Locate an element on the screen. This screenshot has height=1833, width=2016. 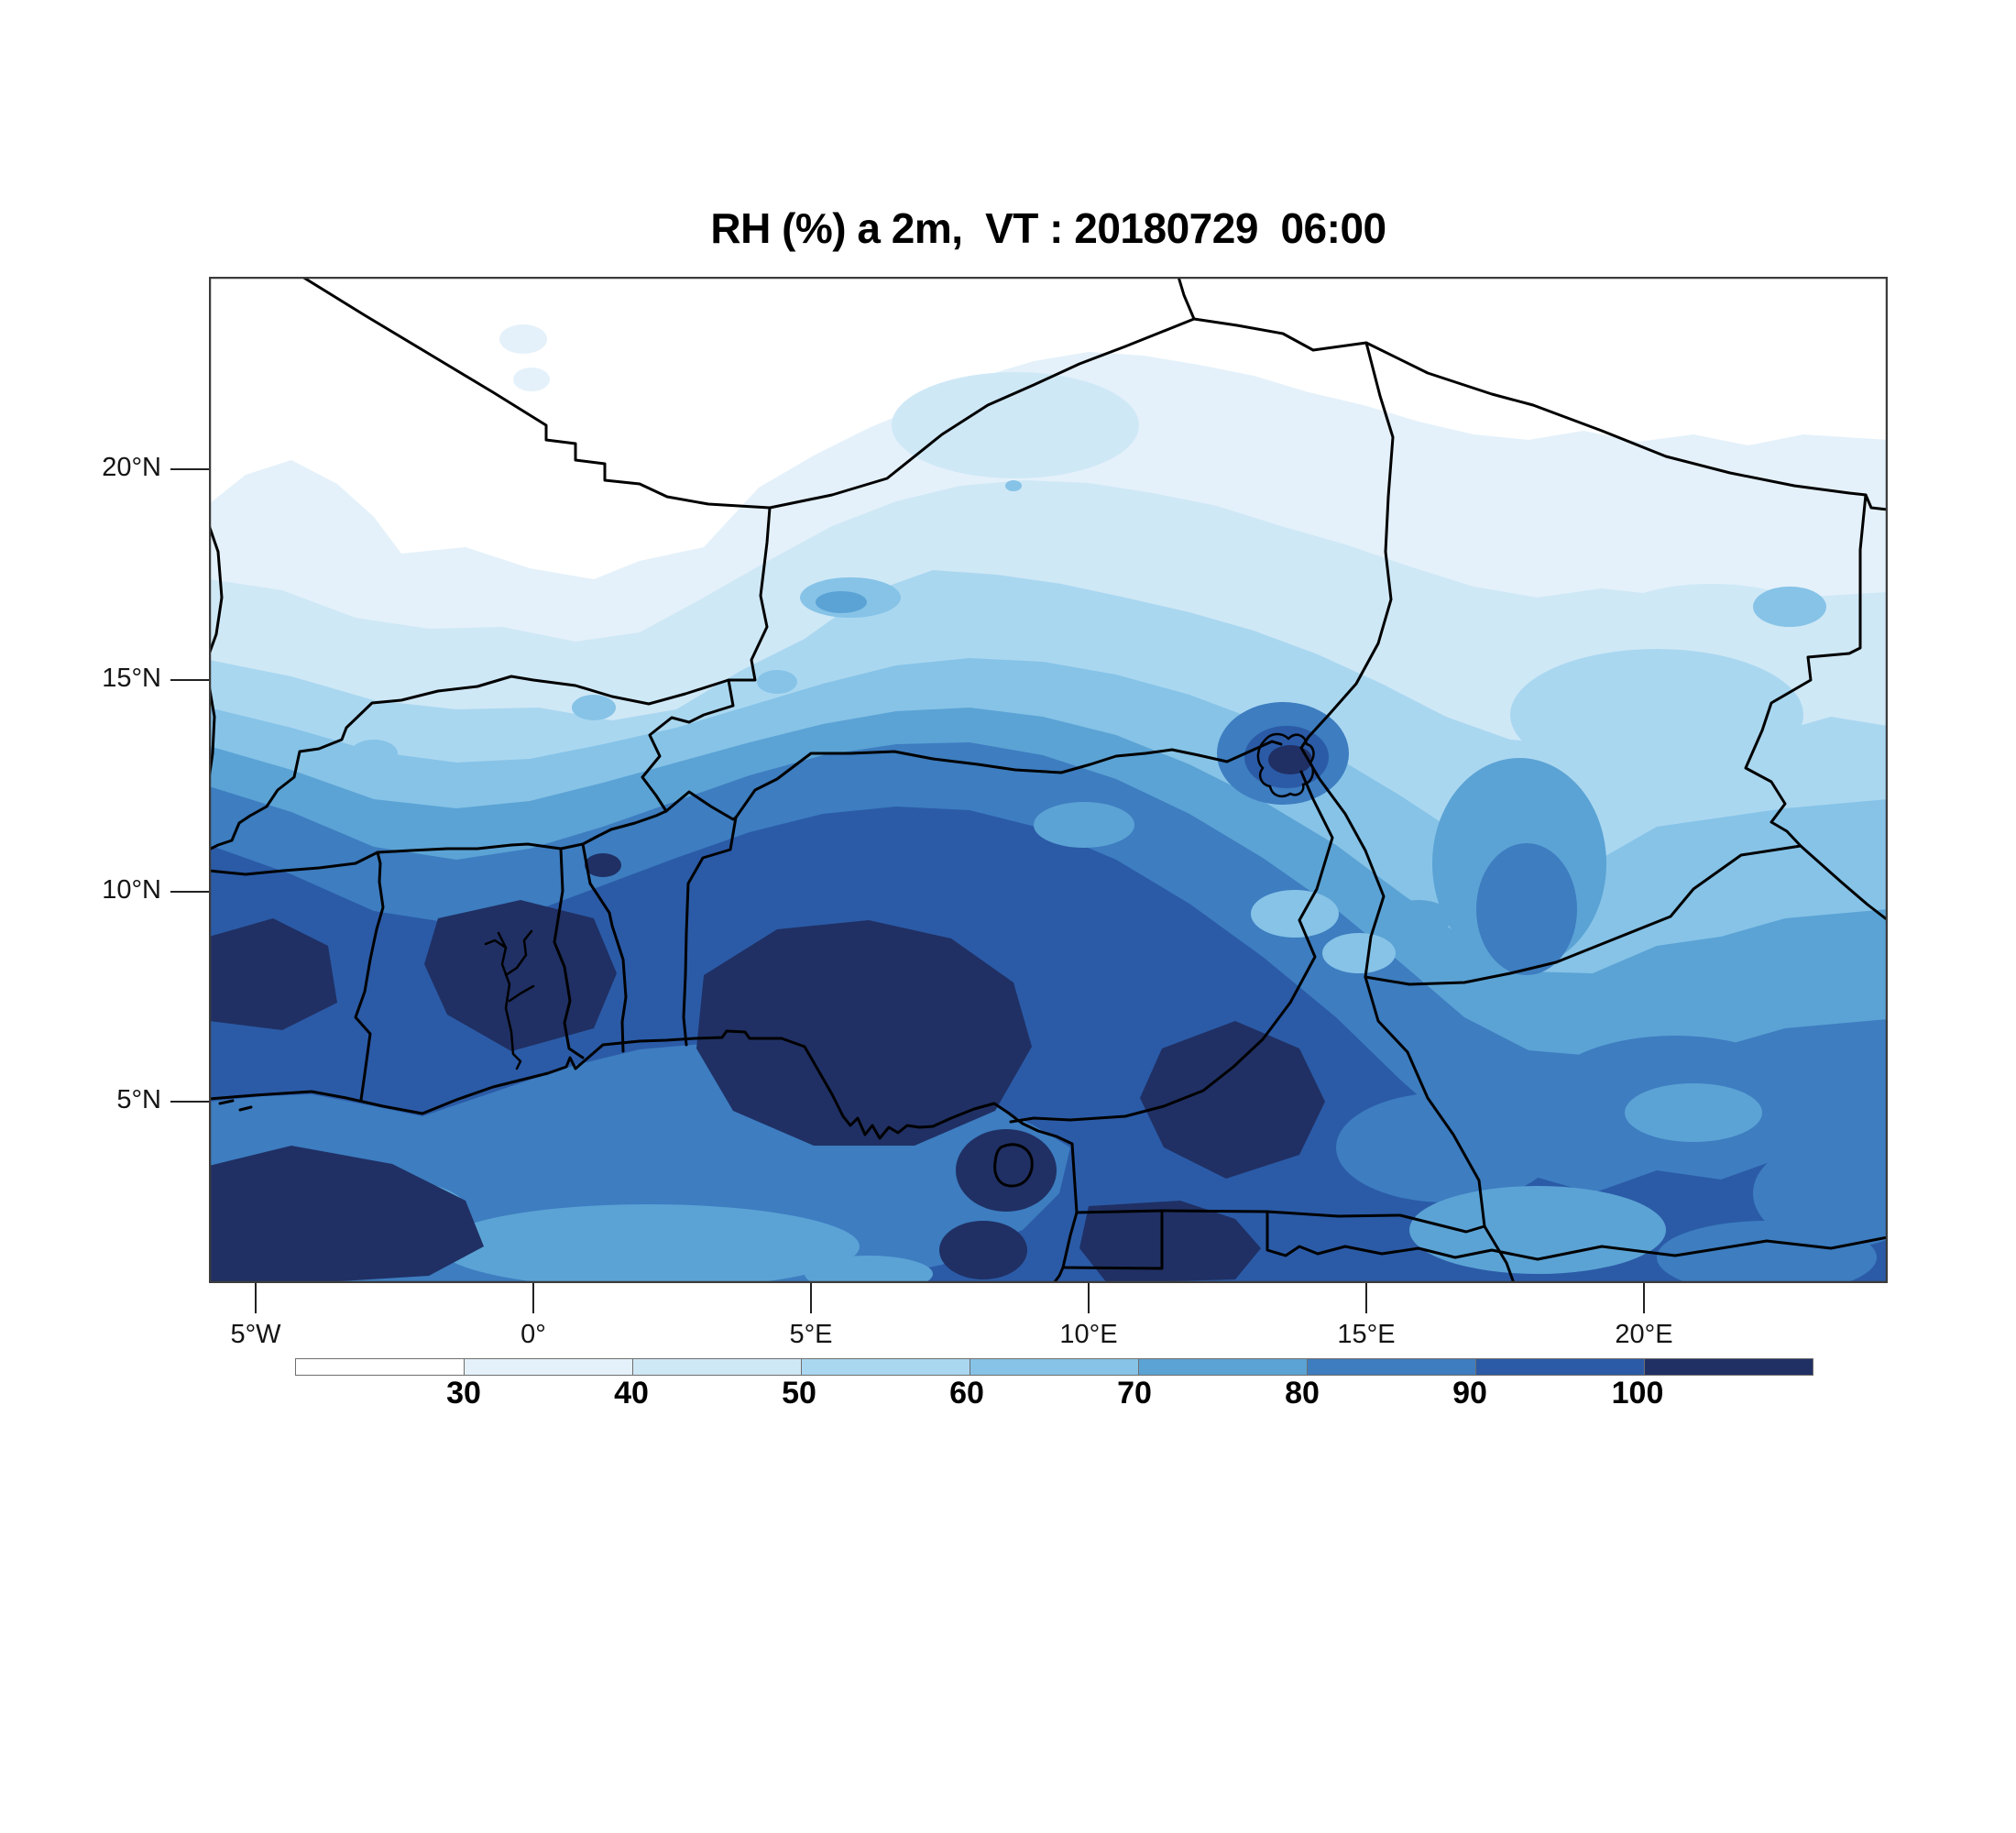
x-tick-label: 15°E is located at coordinates (1366, 1334).